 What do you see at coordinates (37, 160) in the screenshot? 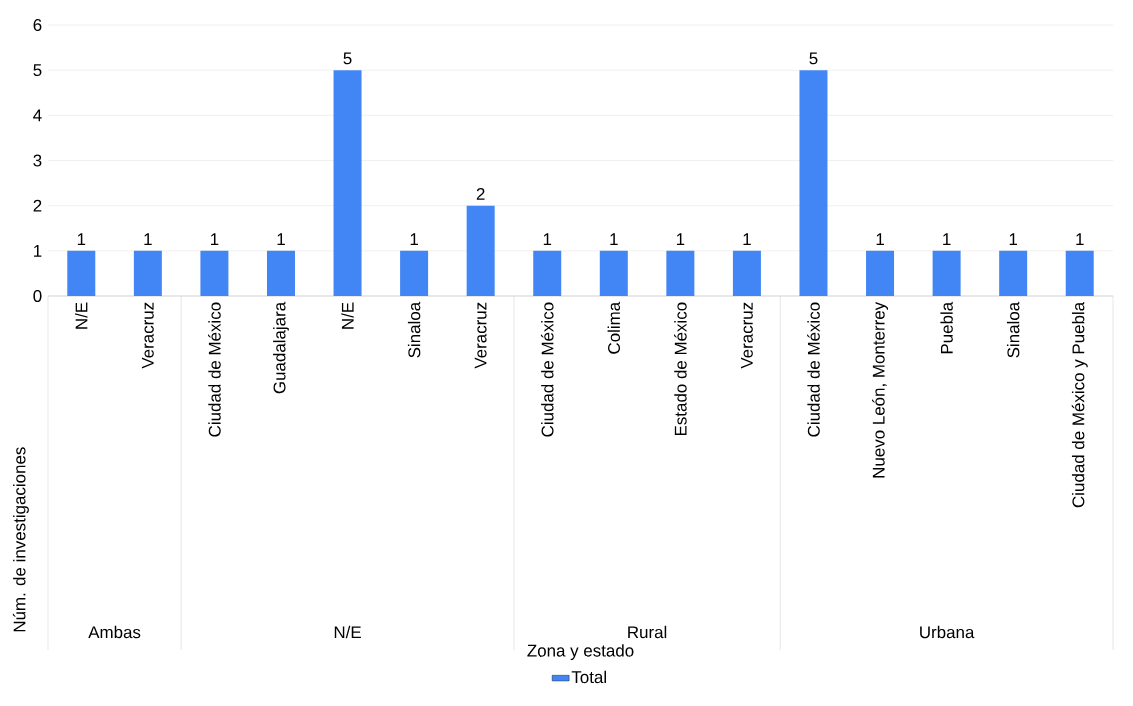
I see `y-tick-label: 3` at bounding box center [37, 160].